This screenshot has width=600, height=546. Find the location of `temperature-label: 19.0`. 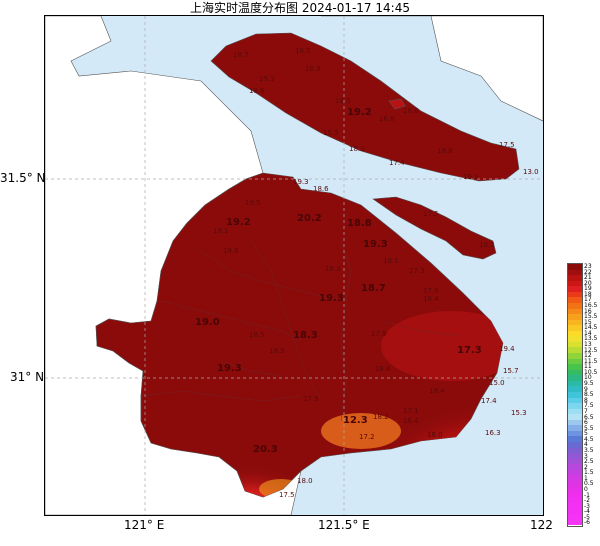

temperature-label: 19.0 is located at coordinates (207, 322).